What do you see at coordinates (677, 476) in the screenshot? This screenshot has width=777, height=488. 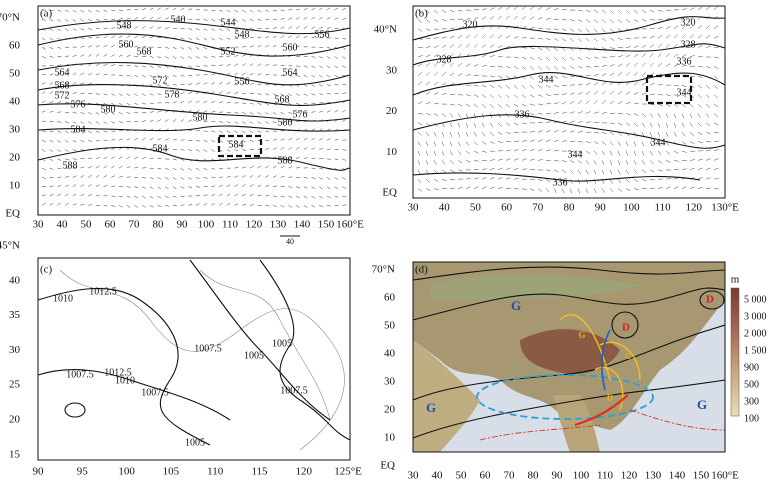 I see `x-tick-label: 140` at bounding box center [677, 476].